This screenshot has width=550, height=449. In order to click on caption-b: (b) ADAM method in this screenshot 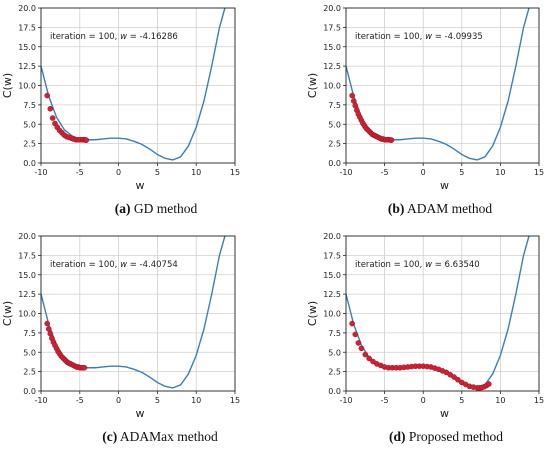, I will do `click(440, 209)`.